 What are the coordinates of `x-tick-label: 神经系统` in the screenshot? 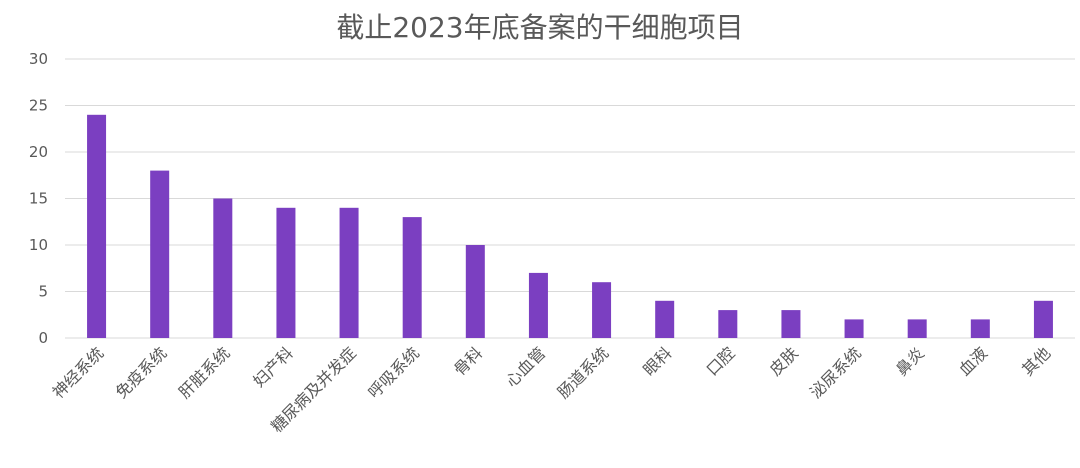 It's located at (78, 372).